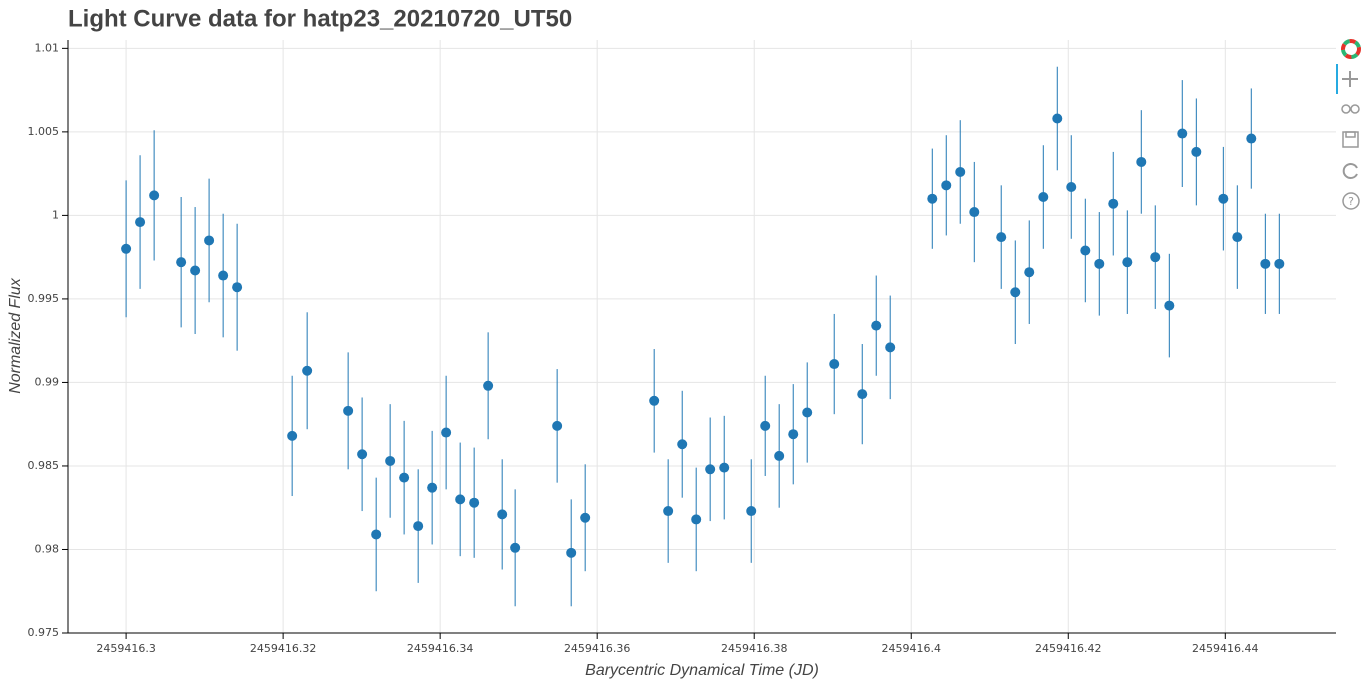 The width and height of the screenshot is (1366, 683). What do you see at coordinates (55, 214) in the screenshot?
I see `y-tick-label: 1` at bounding box center [55, 214].